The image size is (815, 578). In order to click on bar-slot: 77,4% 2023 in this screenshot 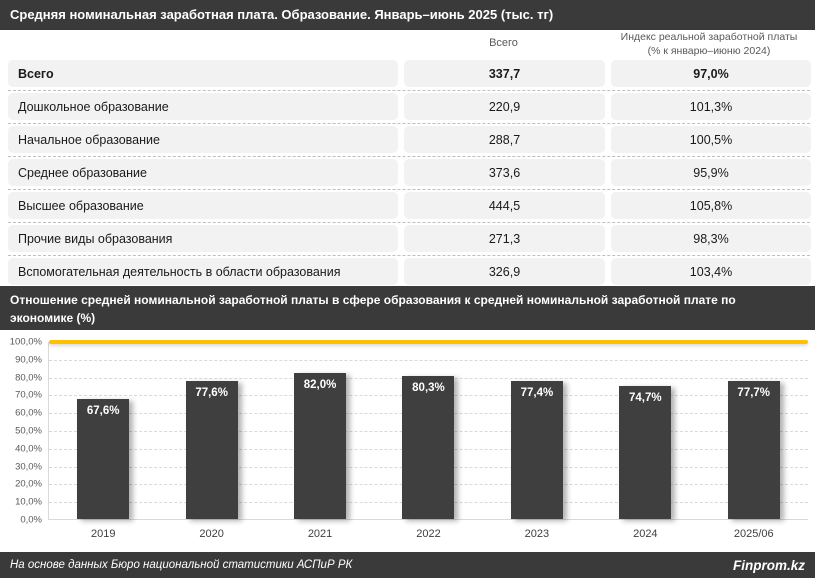, I will do `click(537, 441)`.